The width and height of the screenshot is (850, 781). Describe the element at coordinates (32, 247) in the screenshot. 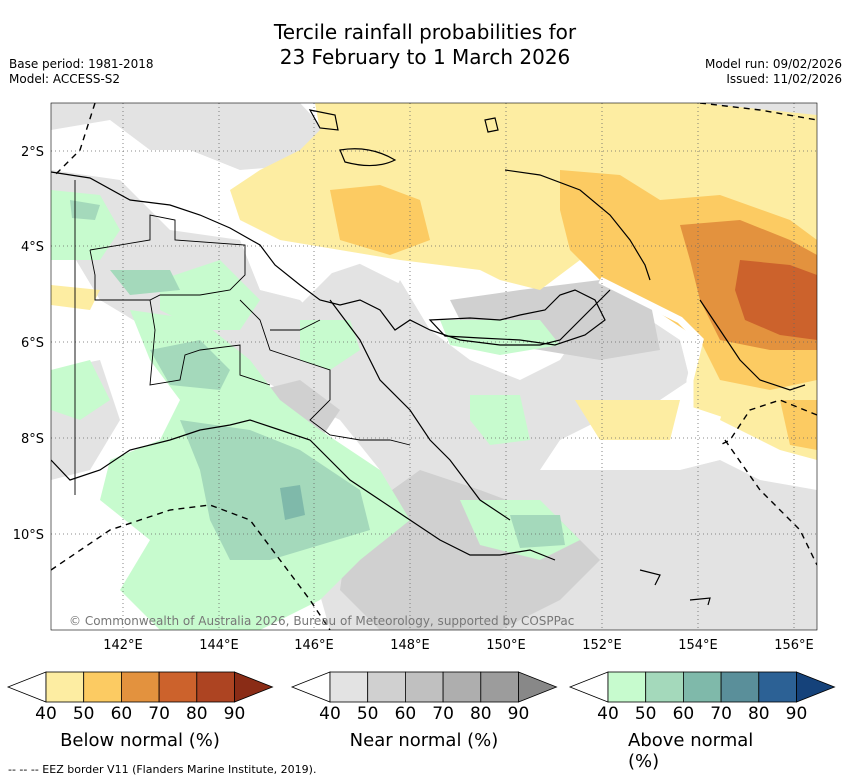

I see `latitude-label: 4°S` at that location.